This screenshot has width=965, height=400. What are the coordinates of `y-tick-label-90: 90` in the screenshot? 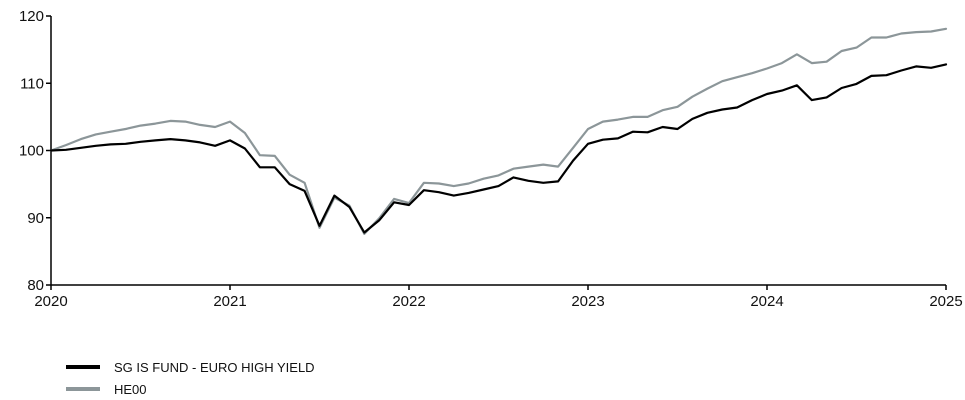 It's located at (35, 218).